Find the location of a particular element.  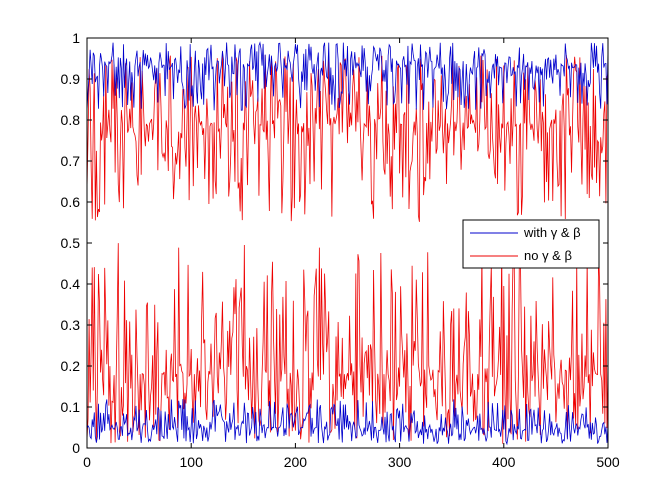

x-tick-label: 300 is located at coordinates (400, 462).